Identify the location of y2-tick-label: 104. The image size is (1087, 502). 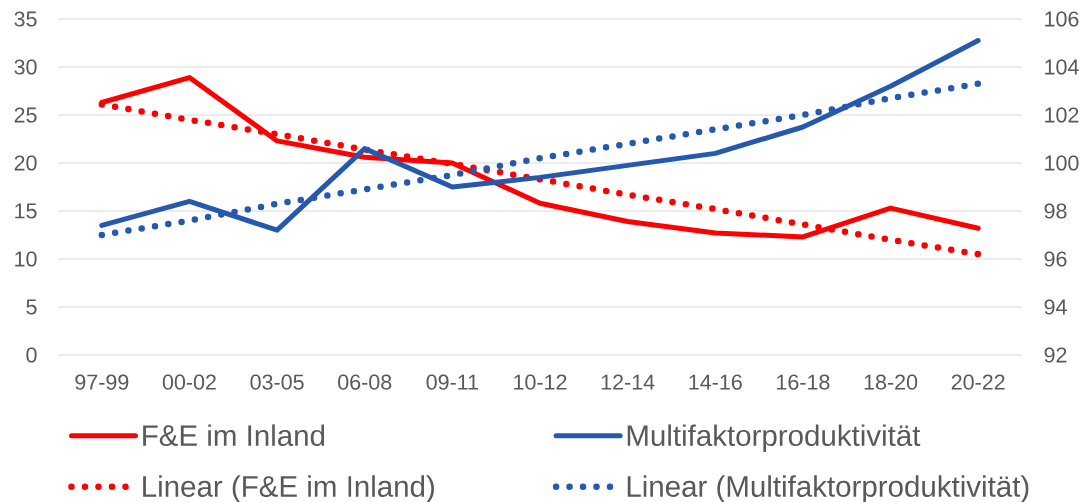
(1062, 67).